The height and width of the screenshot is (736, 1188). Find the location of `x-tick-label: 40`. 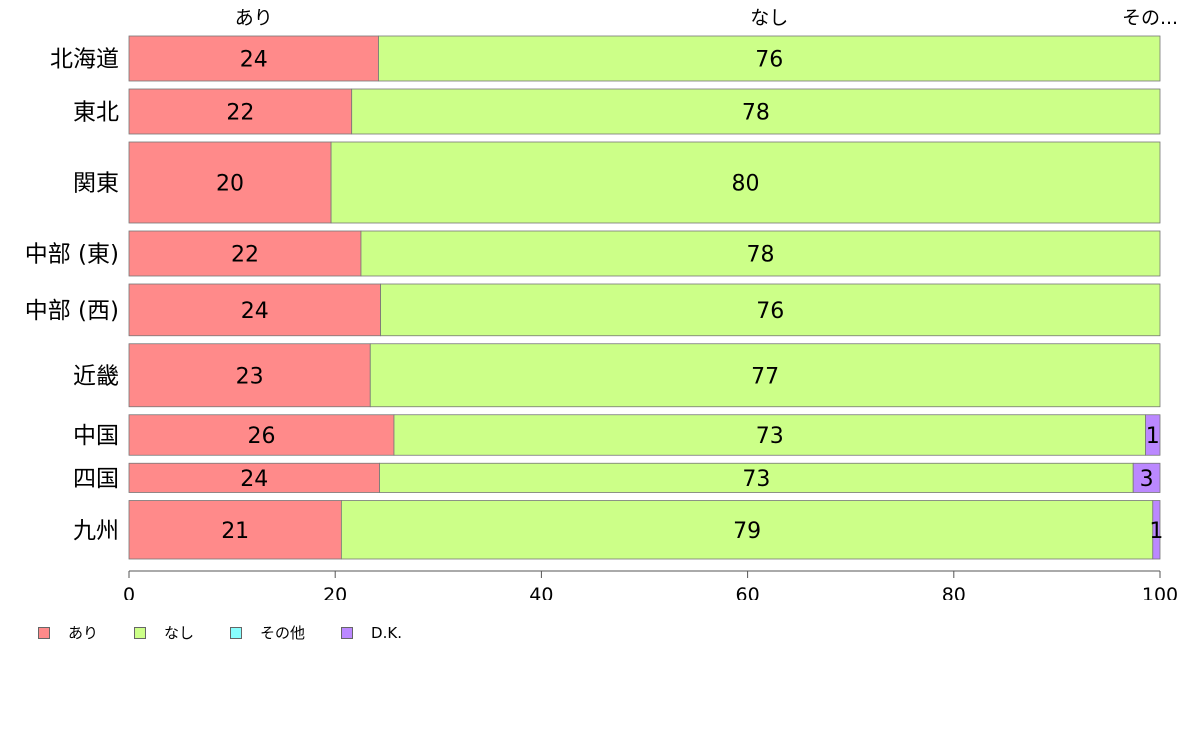

x-tick-label: 40 is located at coordinates (541, 592).